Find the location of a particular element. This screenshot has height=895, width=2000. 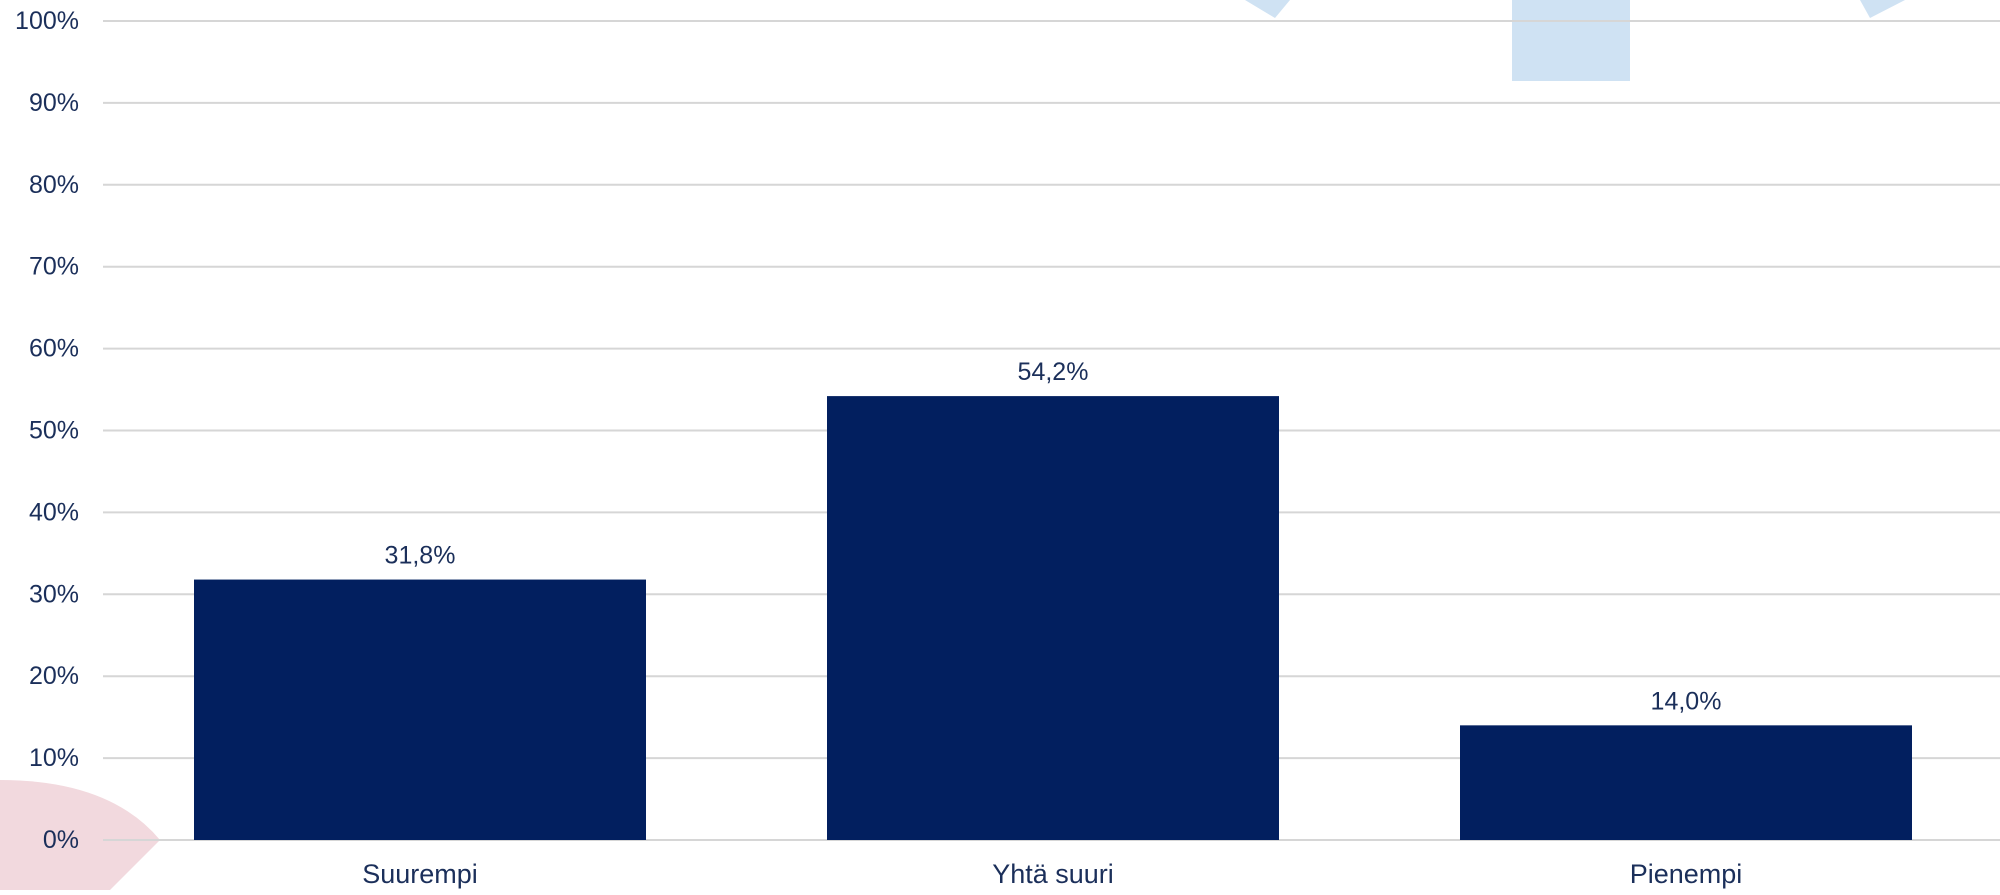

x-tick-label-0: Suurempi is located at coordinates (420, 874).